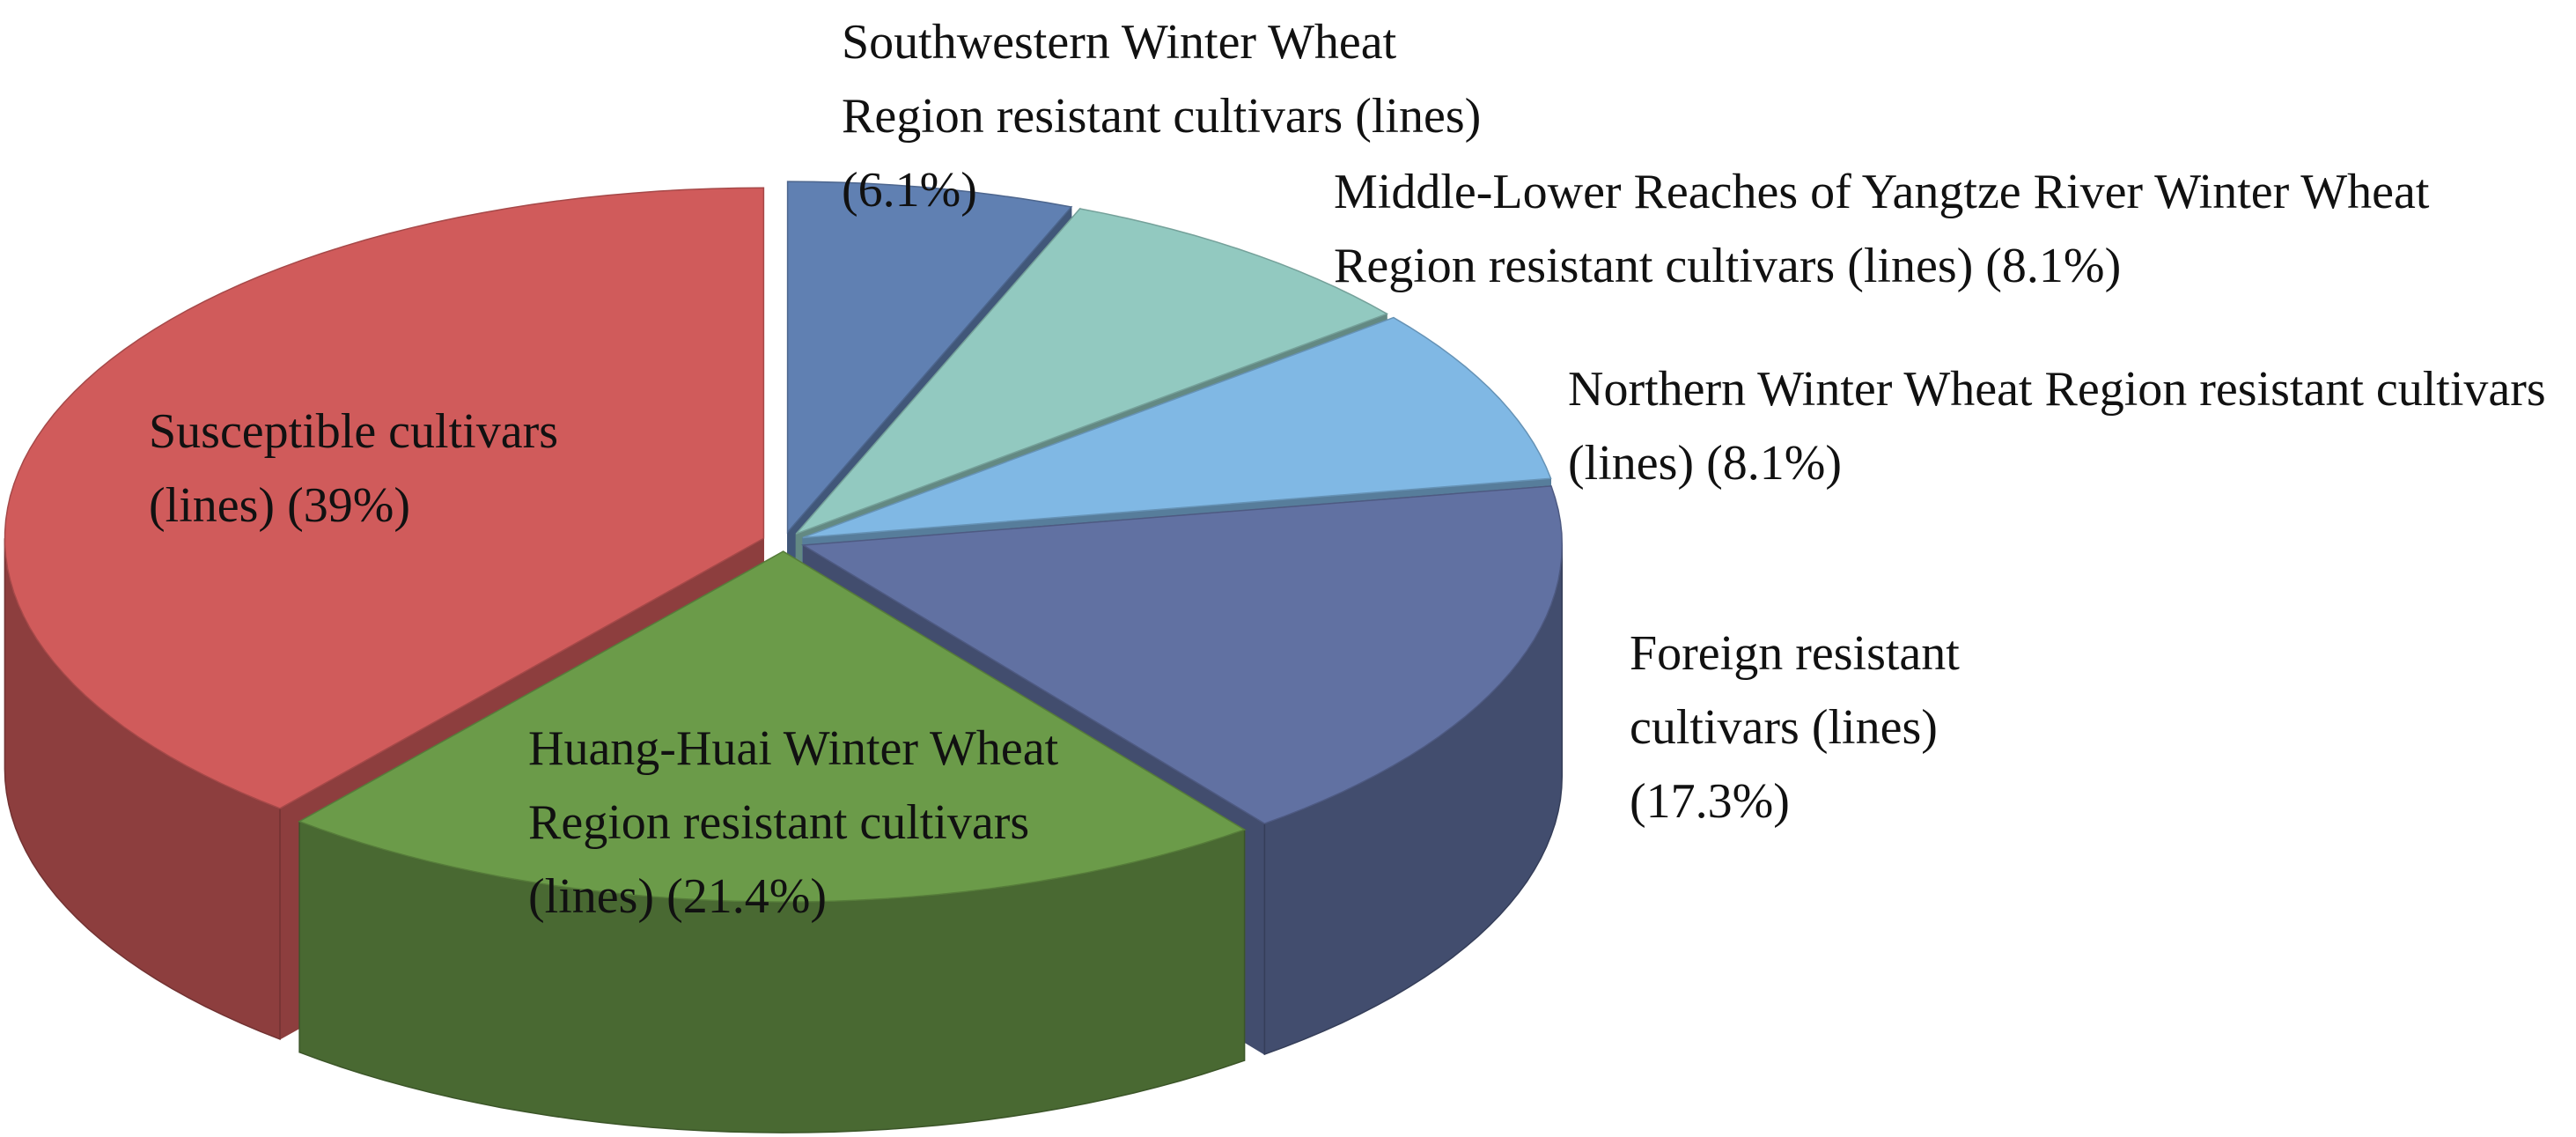 Image resolution: width=2576 pixels, height=1137 pixels. Describe the element at coordinates (354, 468) in the screenshot. I see `category-label: Susceptible cultivars (lines)` at that location.